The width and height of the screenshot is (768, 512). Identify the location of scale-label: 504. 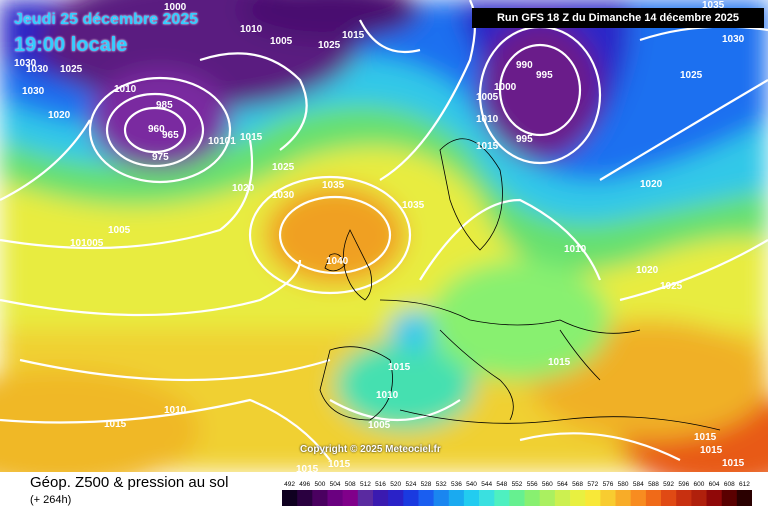
(335, 484).